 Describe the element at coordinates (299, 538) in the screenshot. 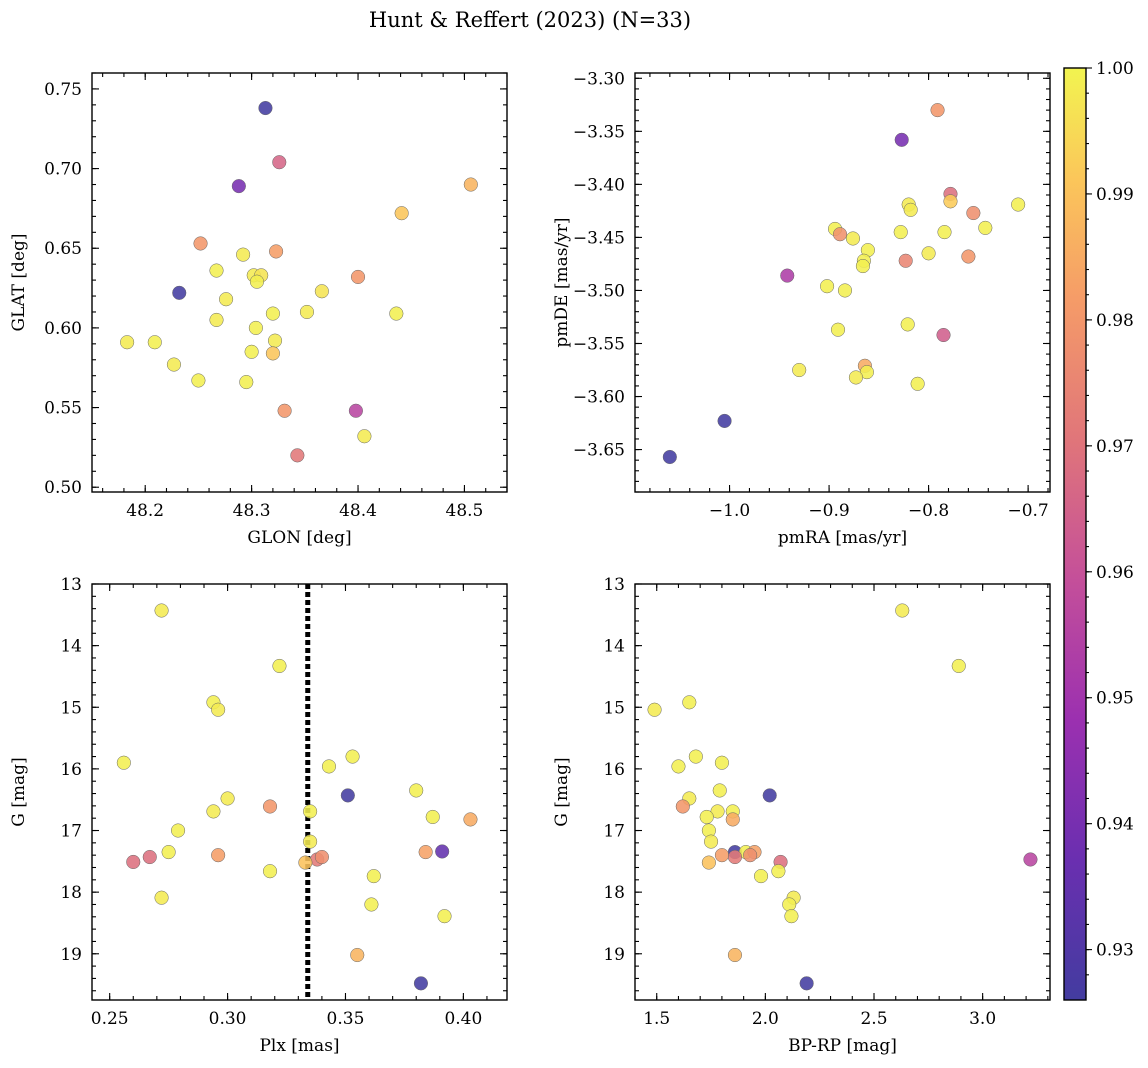

I see `x-axis-label: GLON [deg]` at that location.